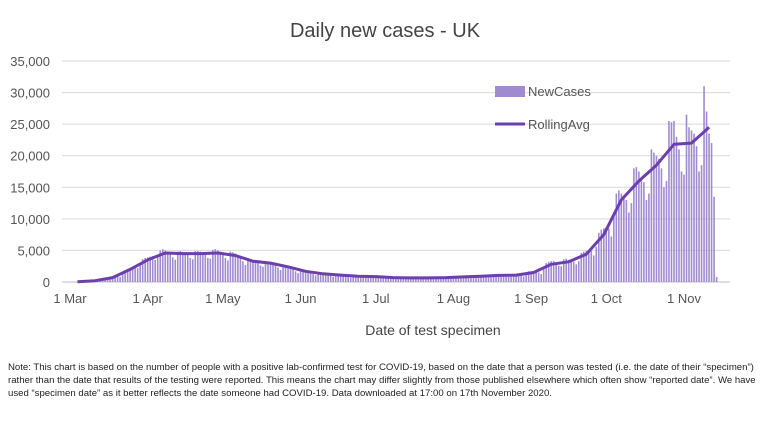 The width and height of the screenshot is (770, 425). Describe the element at coordinates (385, 31) in the screenshot. I see `chart-title: Daily new cases - UK` at that location.